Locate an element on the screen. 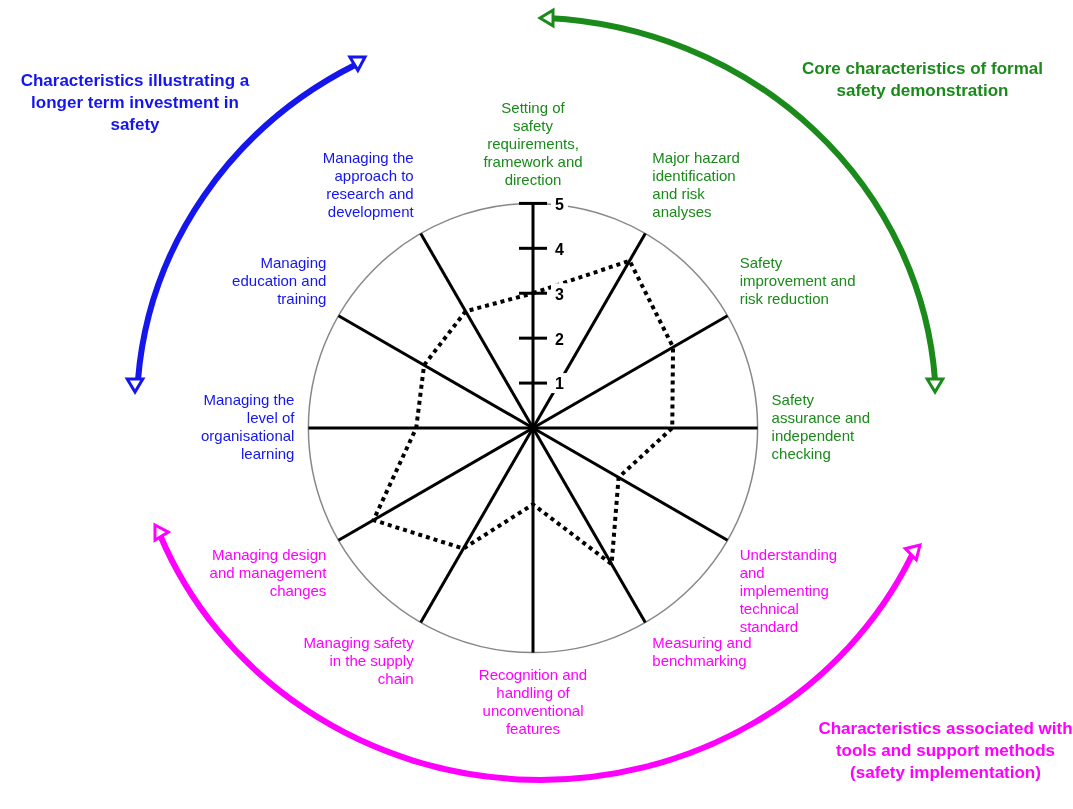  spoke-label: Managing design and management changes is located at coordinates (268, 573).